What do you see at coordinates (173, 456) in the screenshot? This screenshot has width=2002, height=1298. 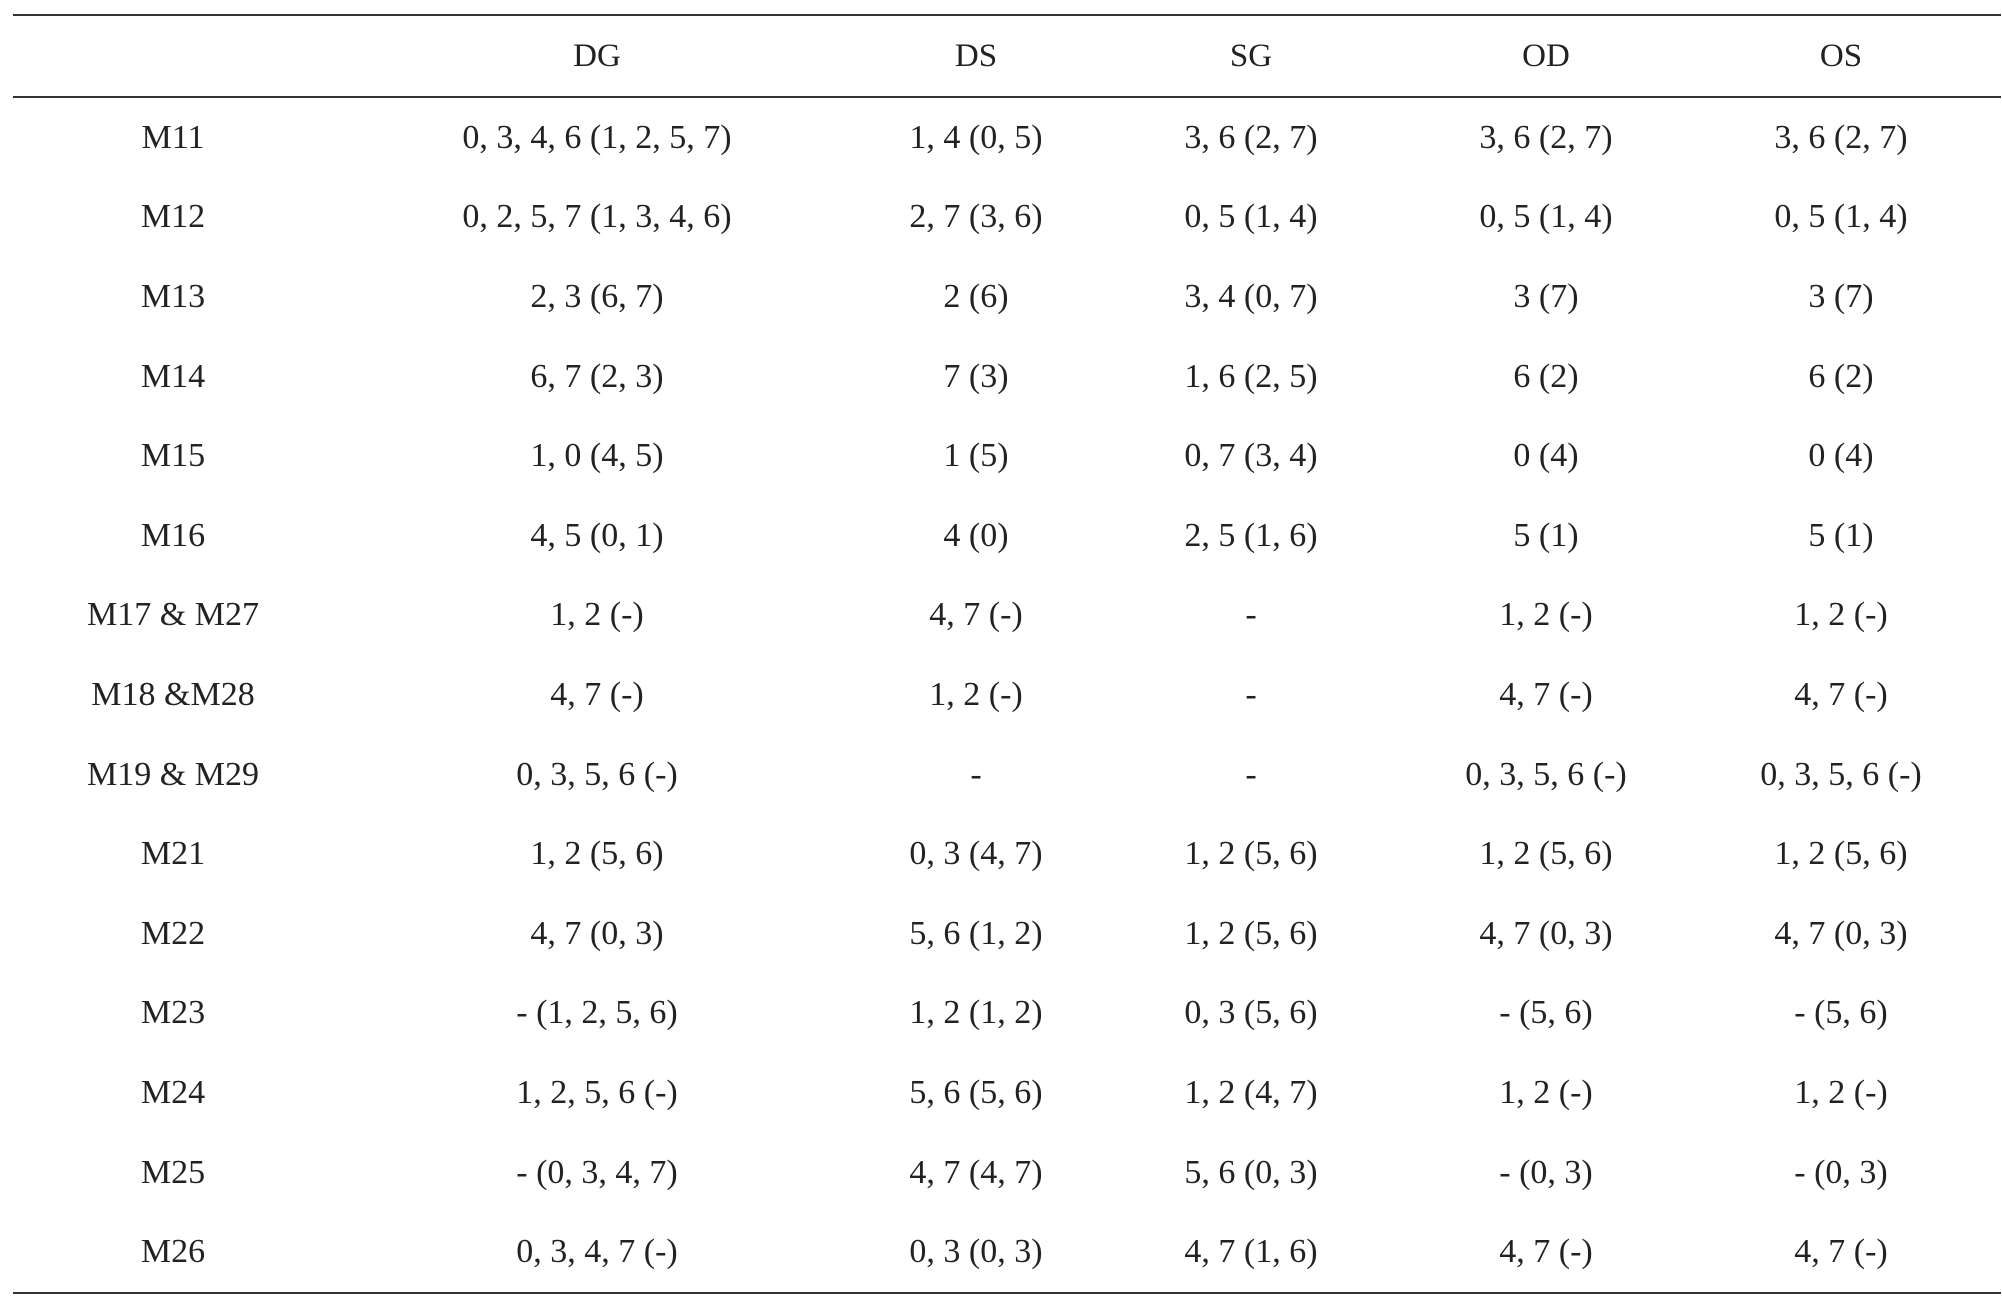 I see `row-label-cell: M15` at bounding box center [173, 456].